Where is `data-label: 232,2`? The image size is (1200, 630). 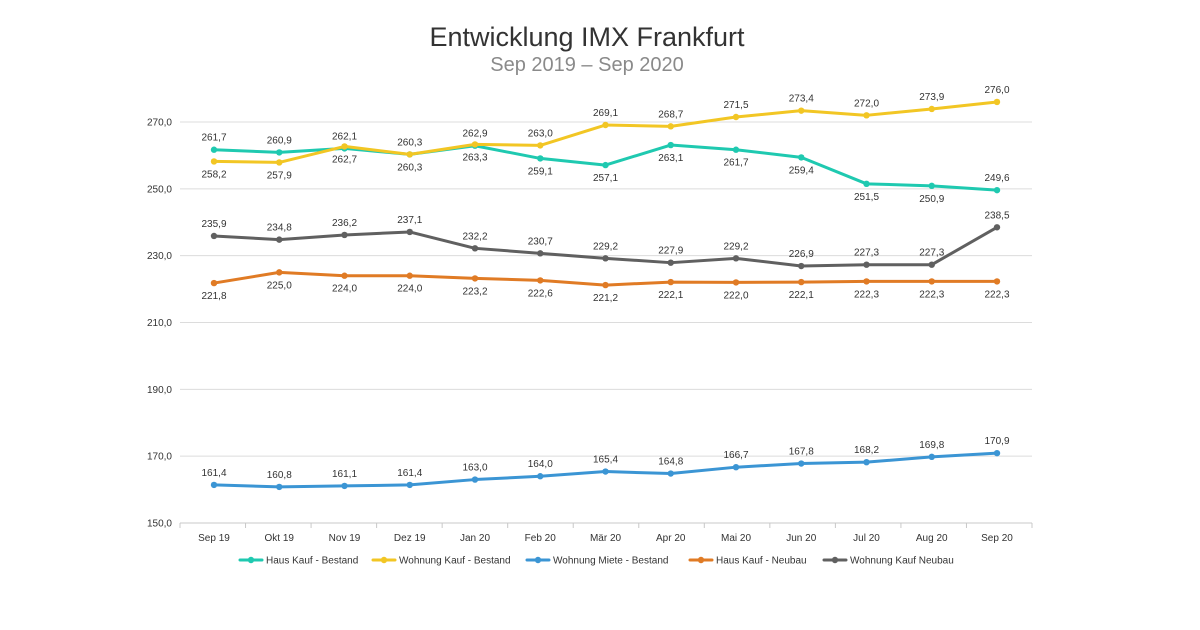 data-label: 232,2 is located at coordinates (474, 236).